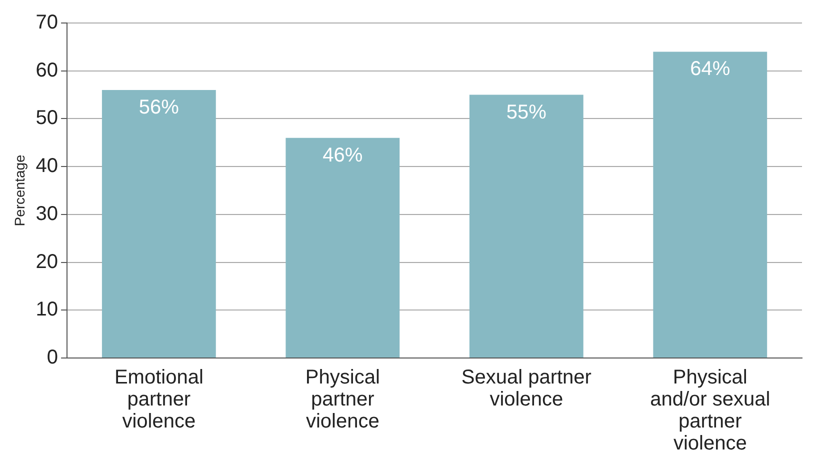 The width and height of the screenshot is (816, 466). Describe the element at coordinates (47, 309) in the screenshot. I see `y-tick-label: 10` at that location.